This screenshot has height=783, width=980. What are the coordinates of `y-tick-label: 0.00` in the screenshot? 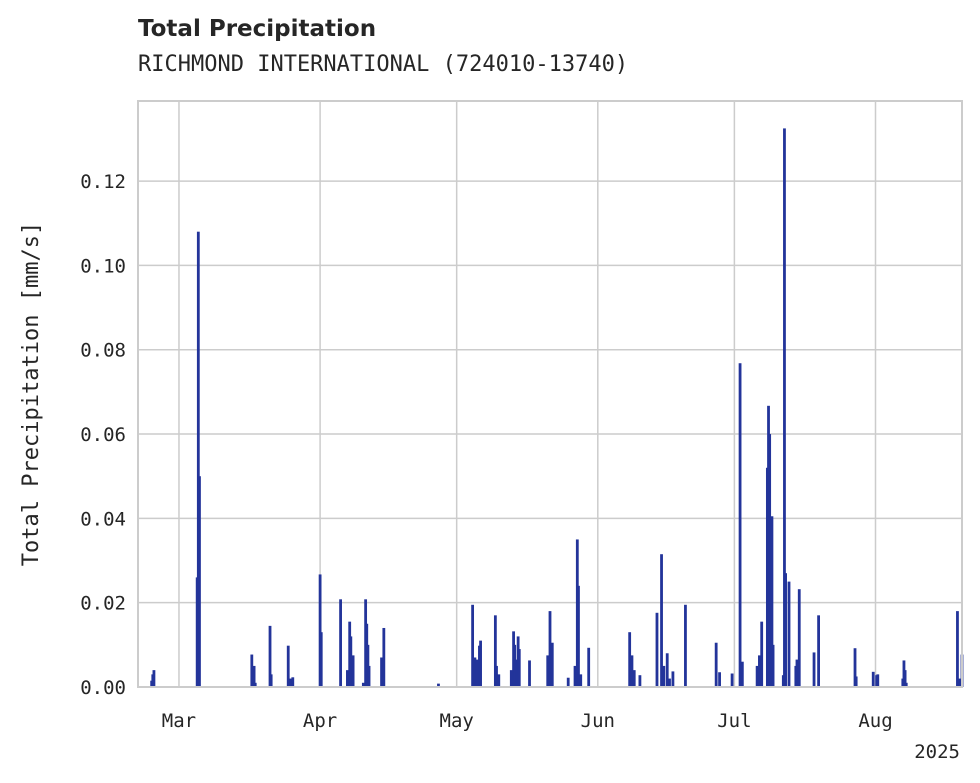 It's located at (103, 688).